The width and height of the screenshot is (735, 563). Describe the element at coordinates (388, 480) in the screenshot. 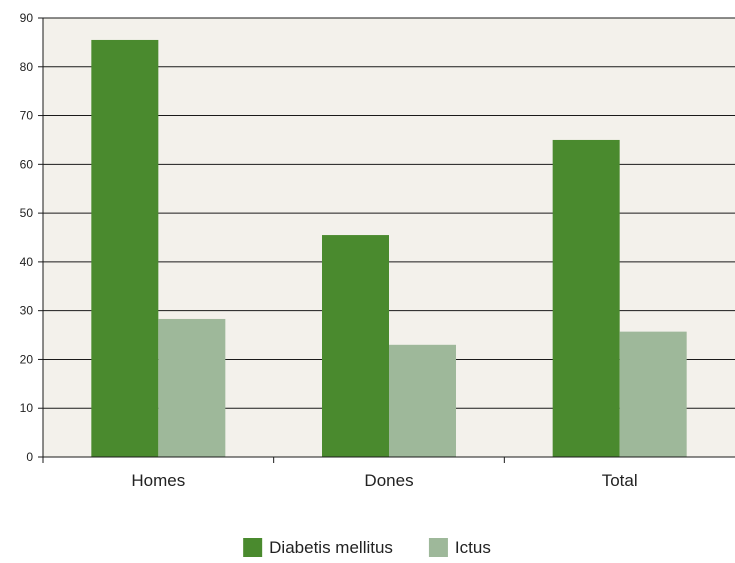

I see `x-tick-label: Dones` at that location.